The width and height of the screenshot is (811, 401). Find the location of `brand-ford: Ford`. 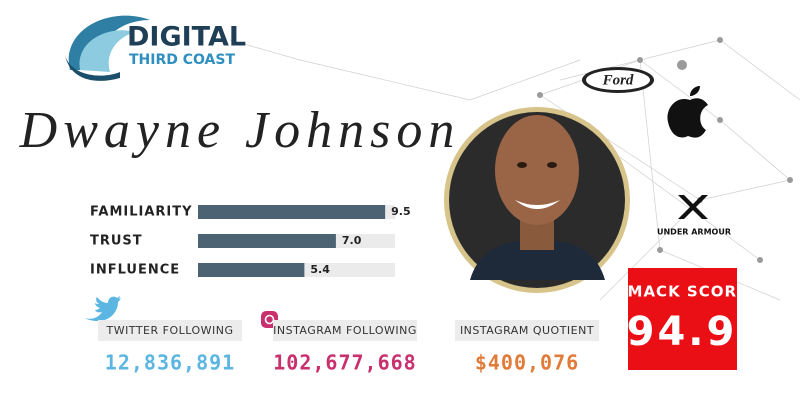

brand-ford: Ford is located at coordinates (618, 80).